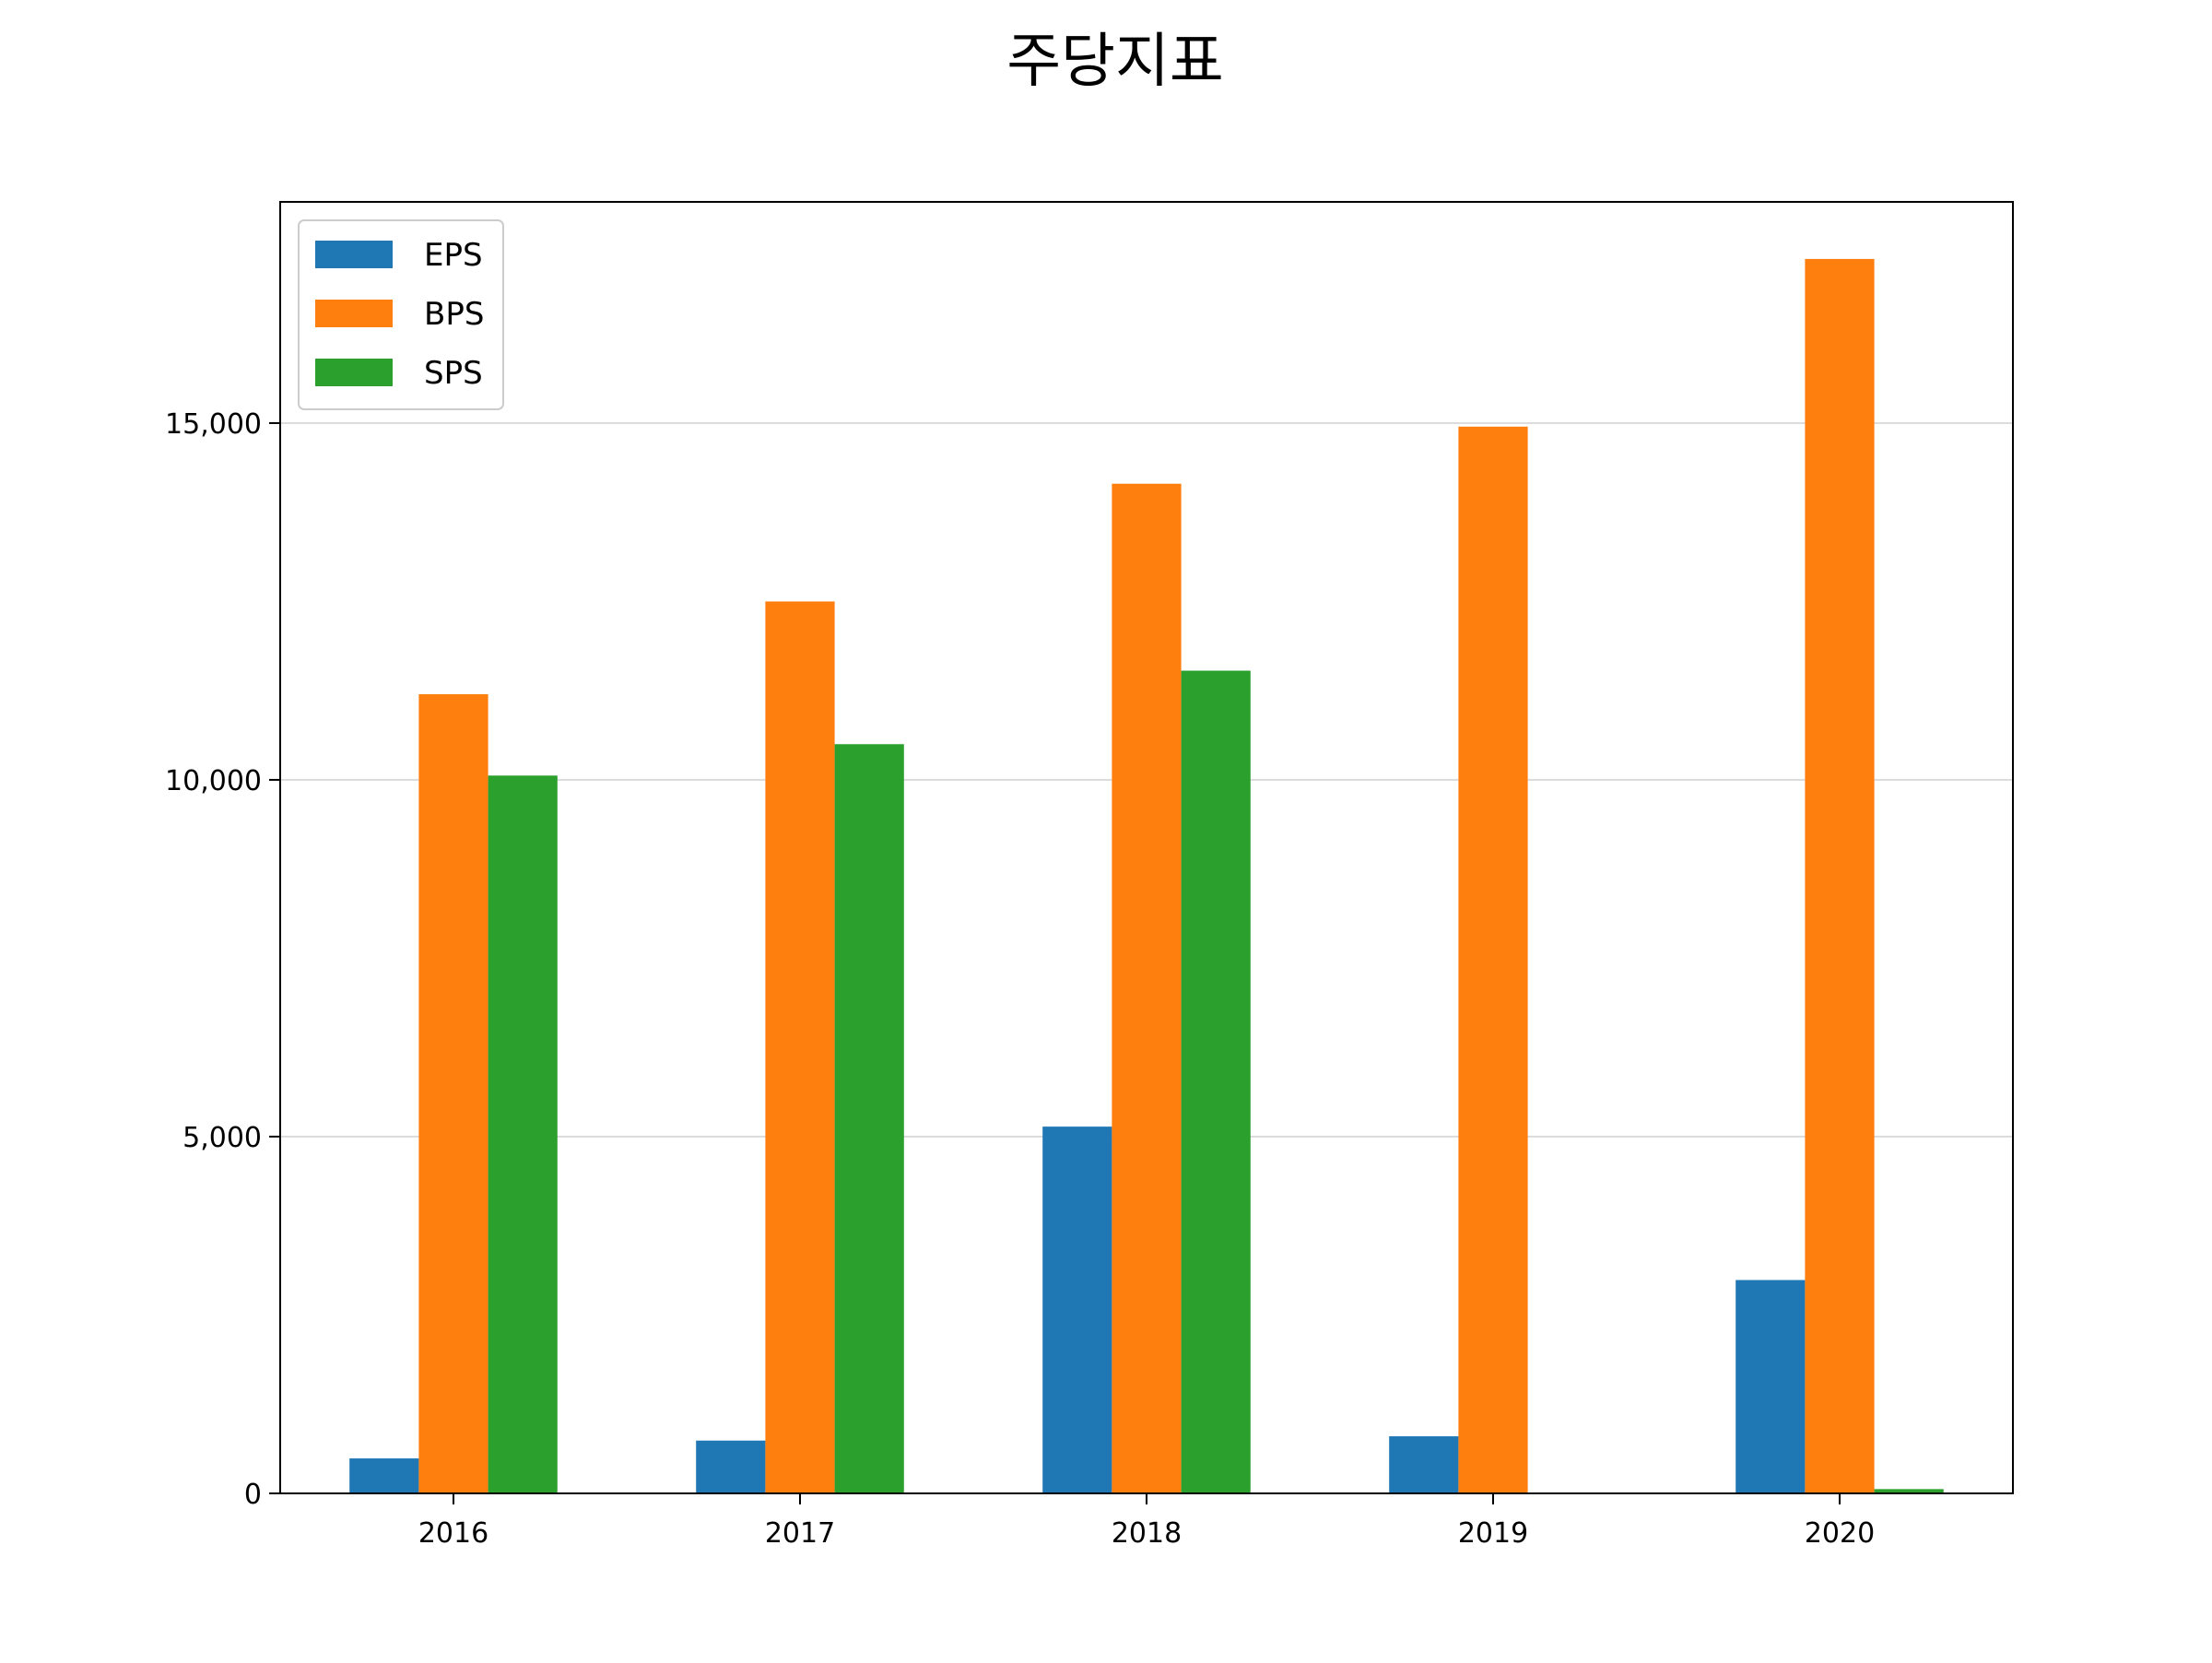  Describe the element at coordinates (800, 1533) in the screenshot. I see `x-tick-label: 2017` at that location.